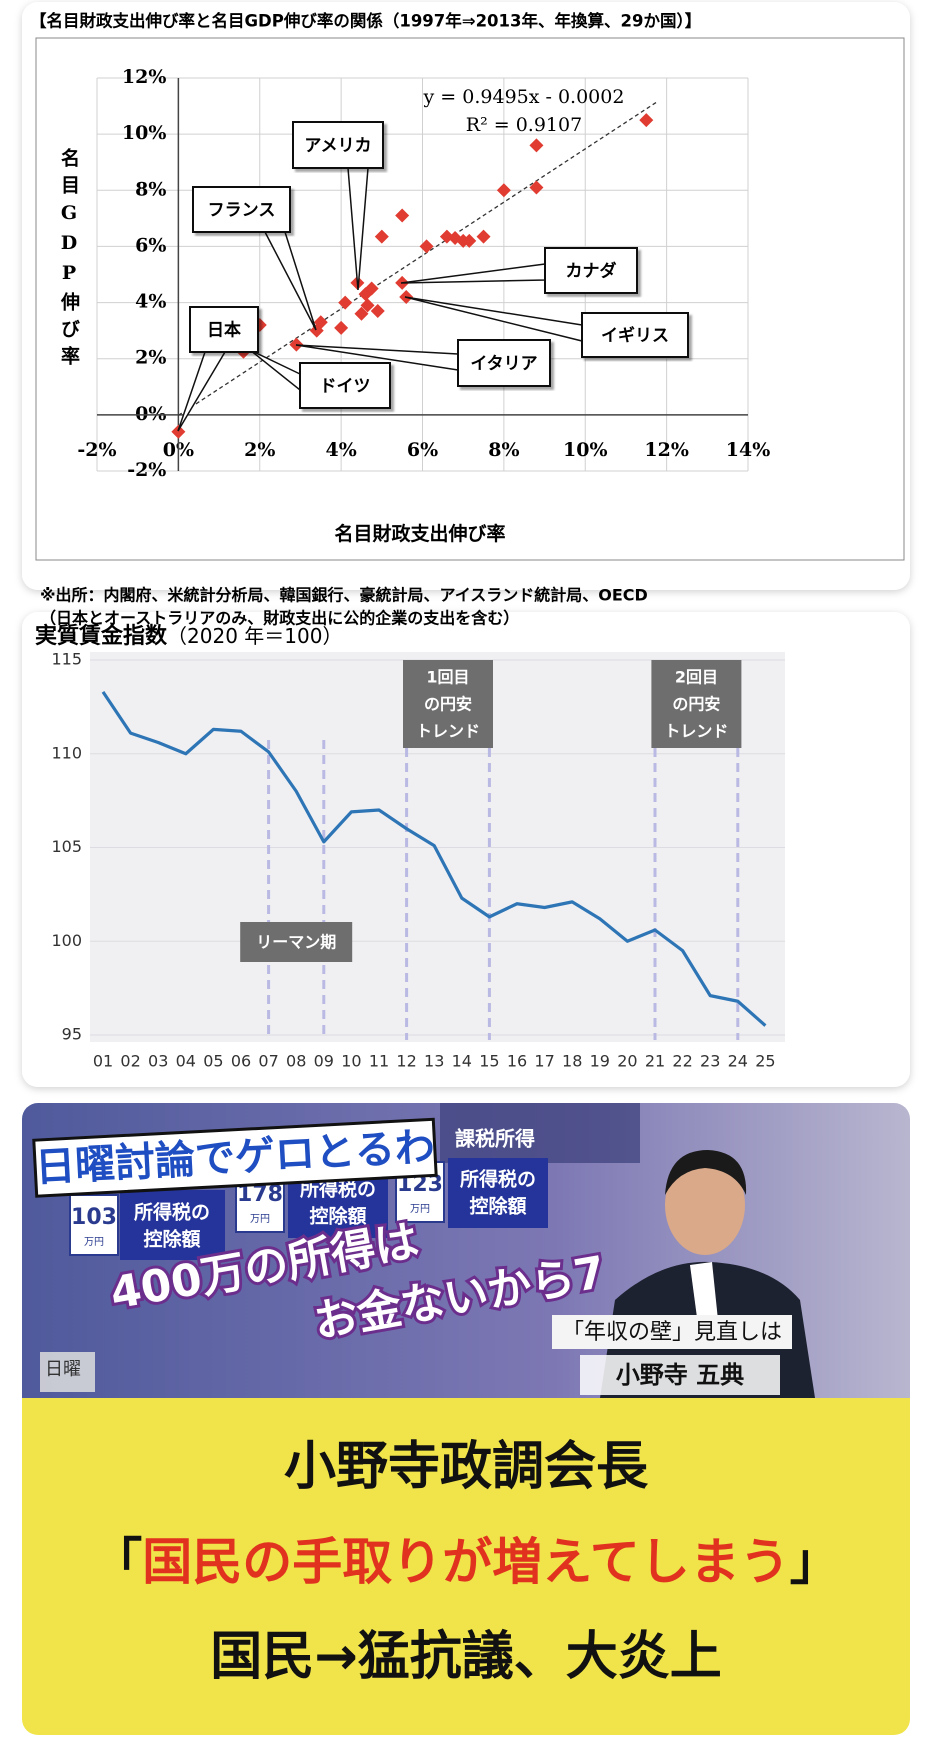 The height and width of the screenshot is (1740, 933). I want to click on logo: 日曜, so click(63, 1369).